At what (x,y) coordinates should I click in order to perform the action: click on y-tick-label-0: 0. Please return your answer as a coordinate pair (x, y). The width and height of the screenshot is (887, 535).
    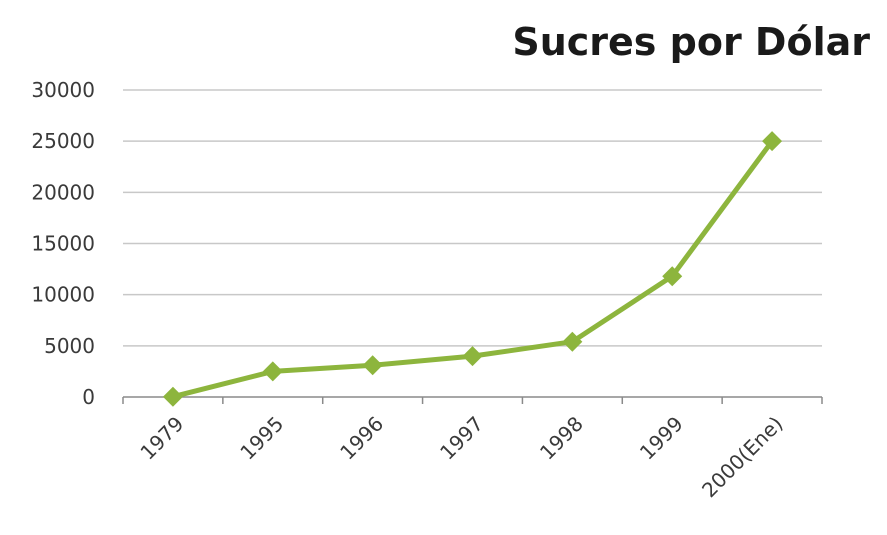
    Looking at the image, I should click on (88, 397).